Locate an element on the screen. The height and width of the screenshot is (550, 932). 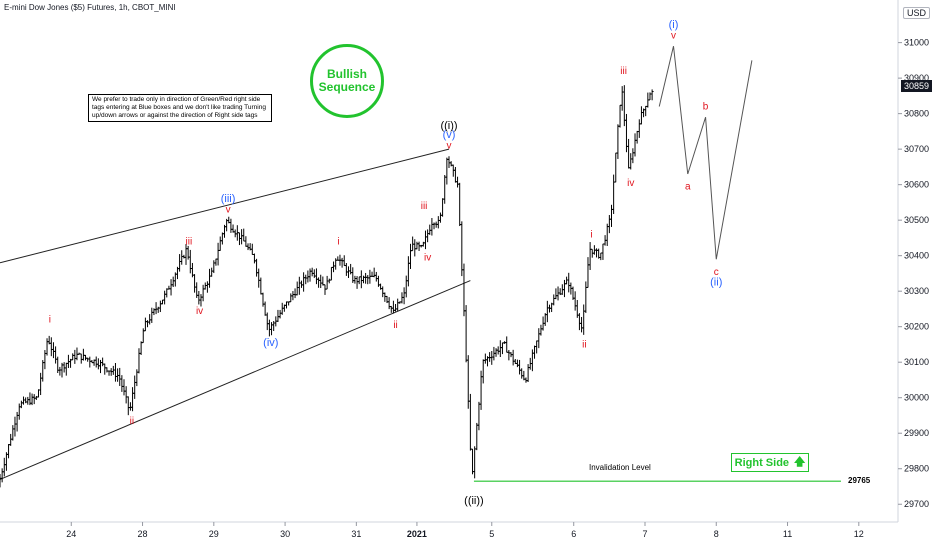
projection-path is located at coordinates (705, 153).